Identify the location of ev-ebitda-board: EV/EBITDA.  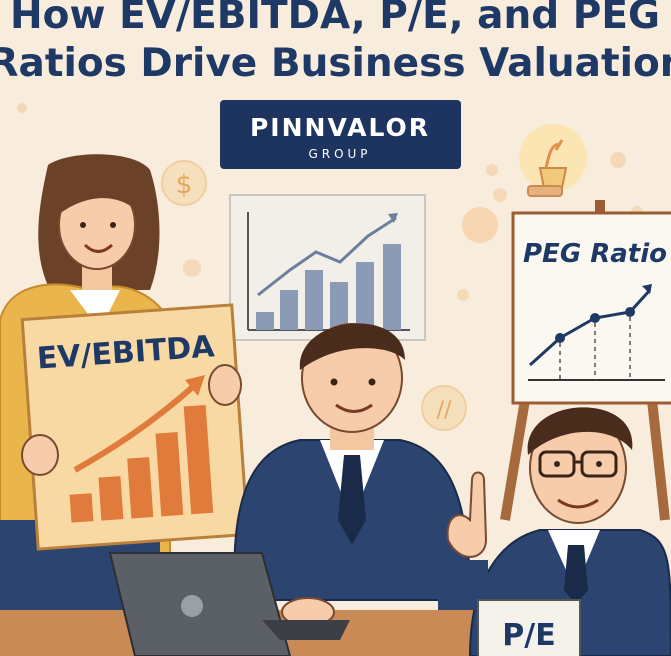
(135, 427).